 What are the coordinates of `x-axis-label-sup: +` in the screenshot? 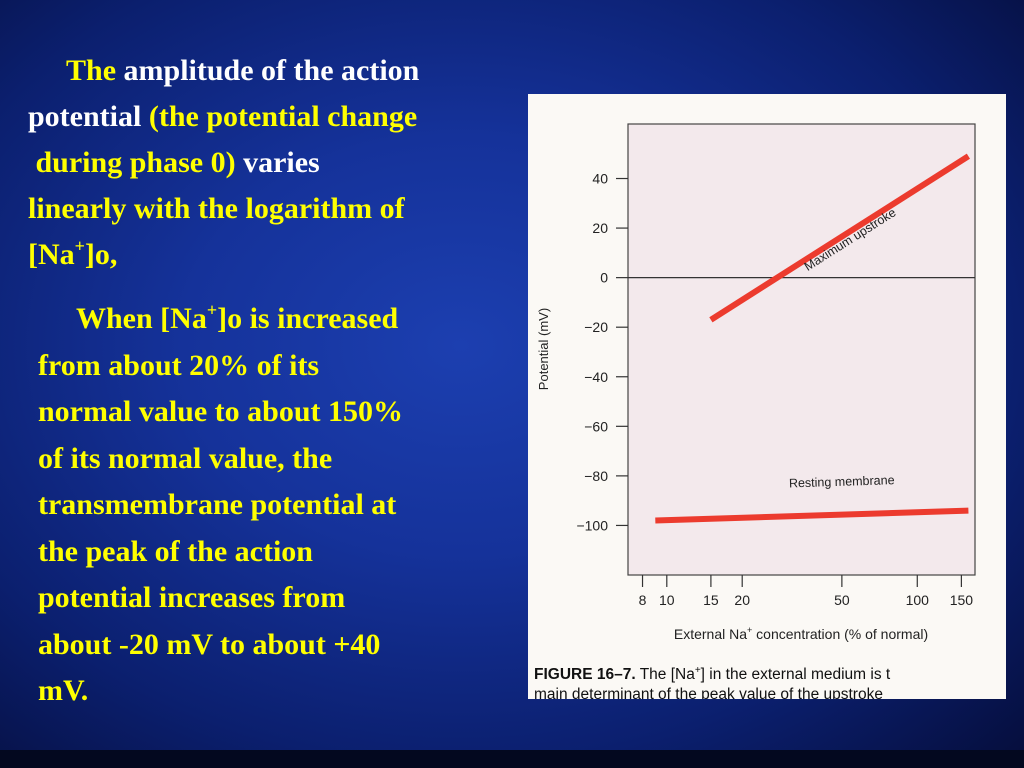 It's located at (749, 630).